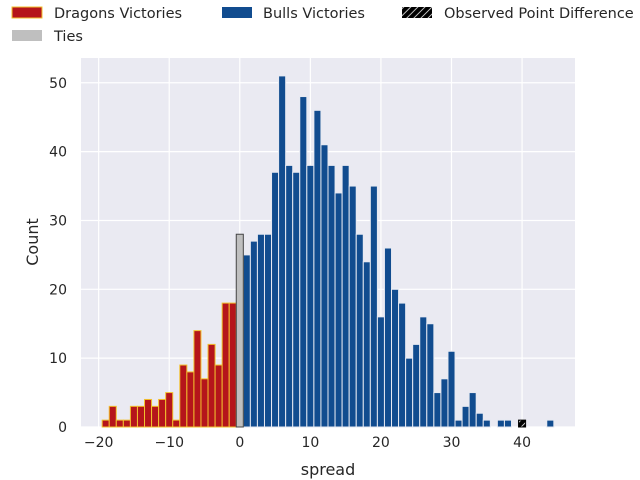 Image resolution: width=640 pixels, height=480 pixels. I want to click on tie-bar, so click(239, 330).